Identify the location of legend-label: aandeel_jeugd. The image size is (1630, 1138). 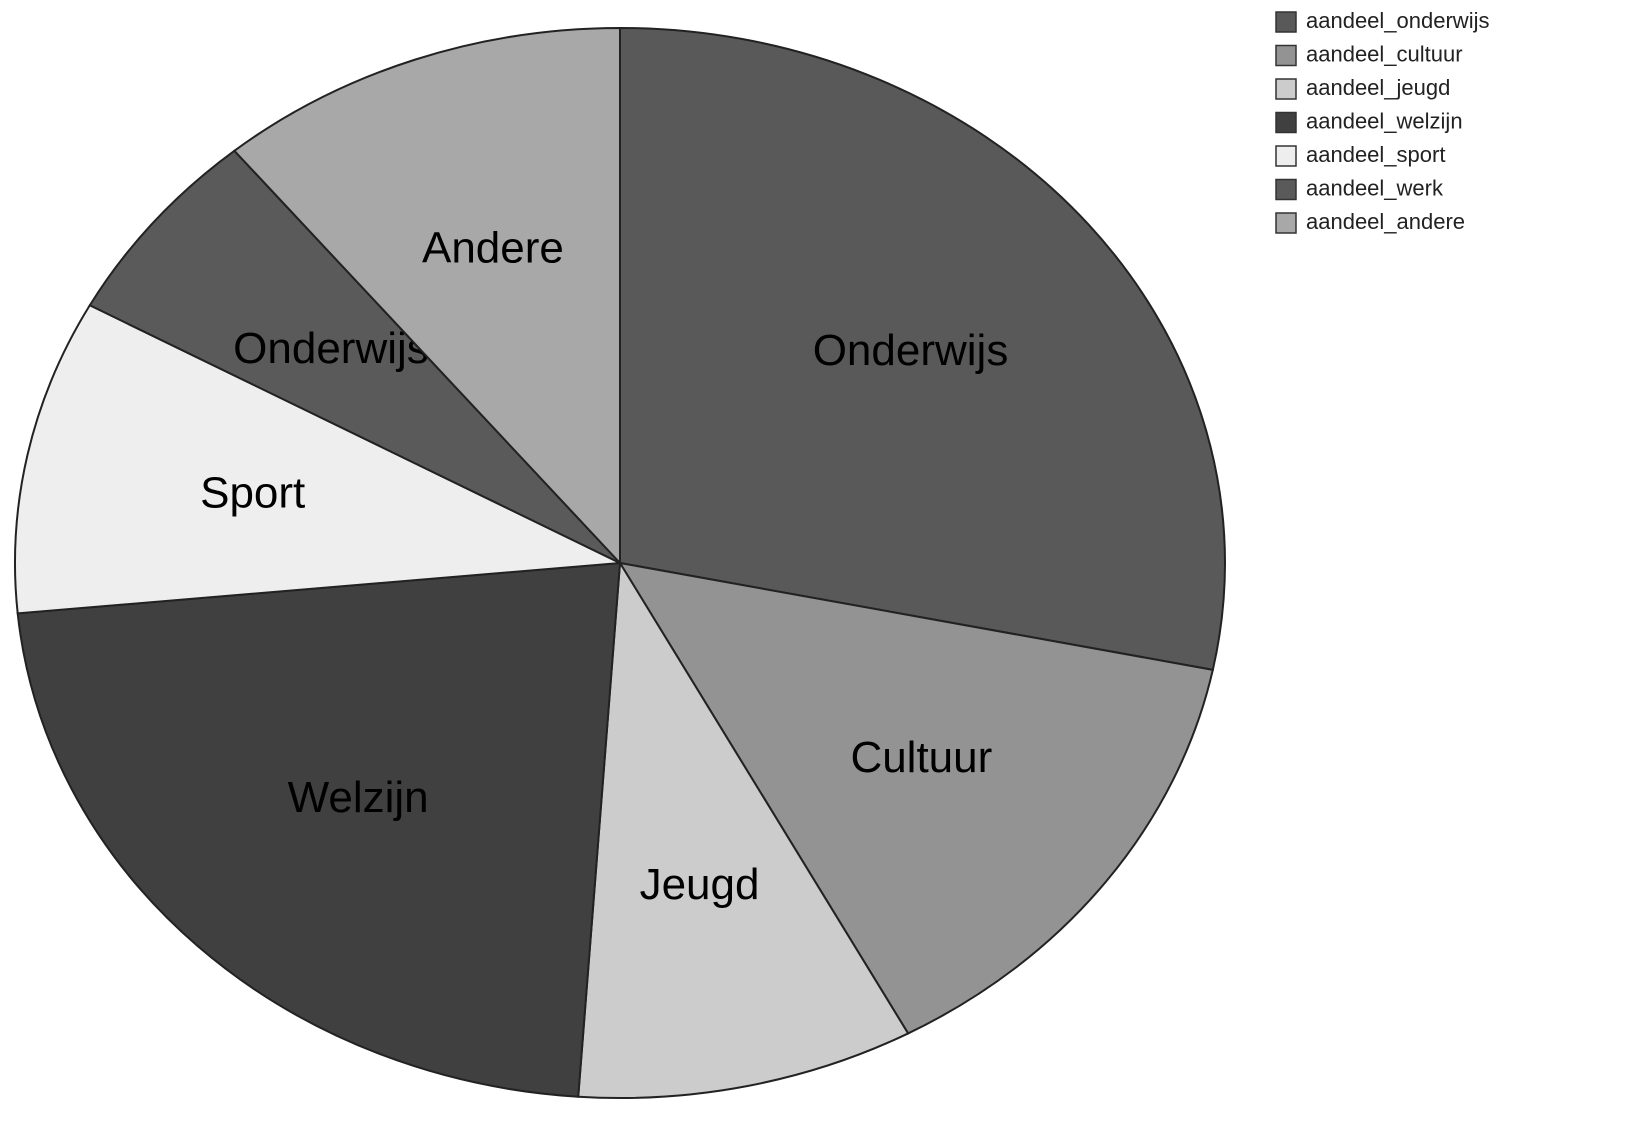
(1378, 87).